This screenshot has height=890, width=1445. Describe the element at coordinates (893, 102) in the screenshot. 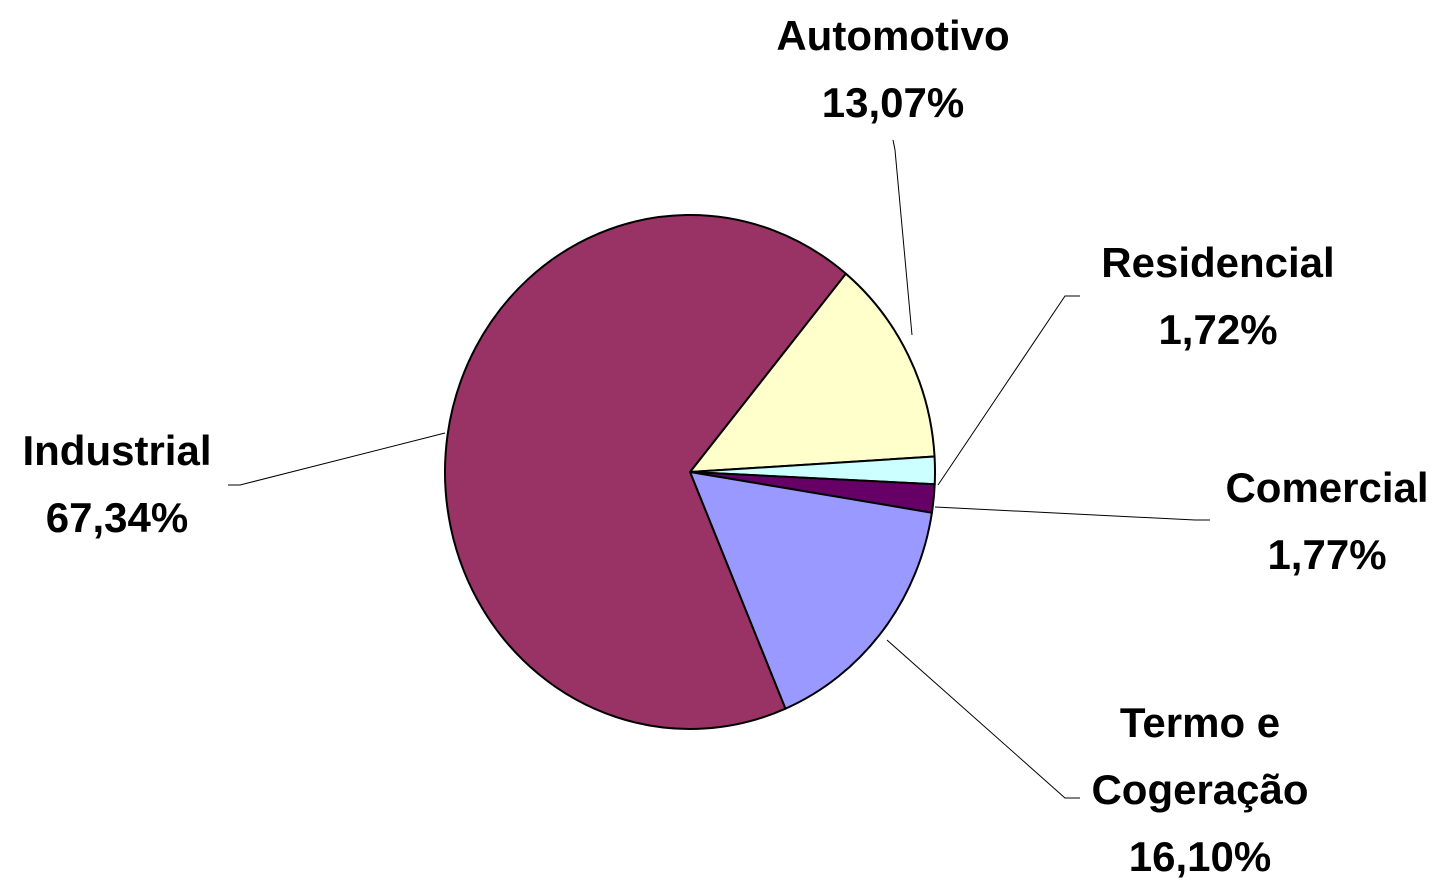

I see `slice-value-label: 13,07%` at that location.